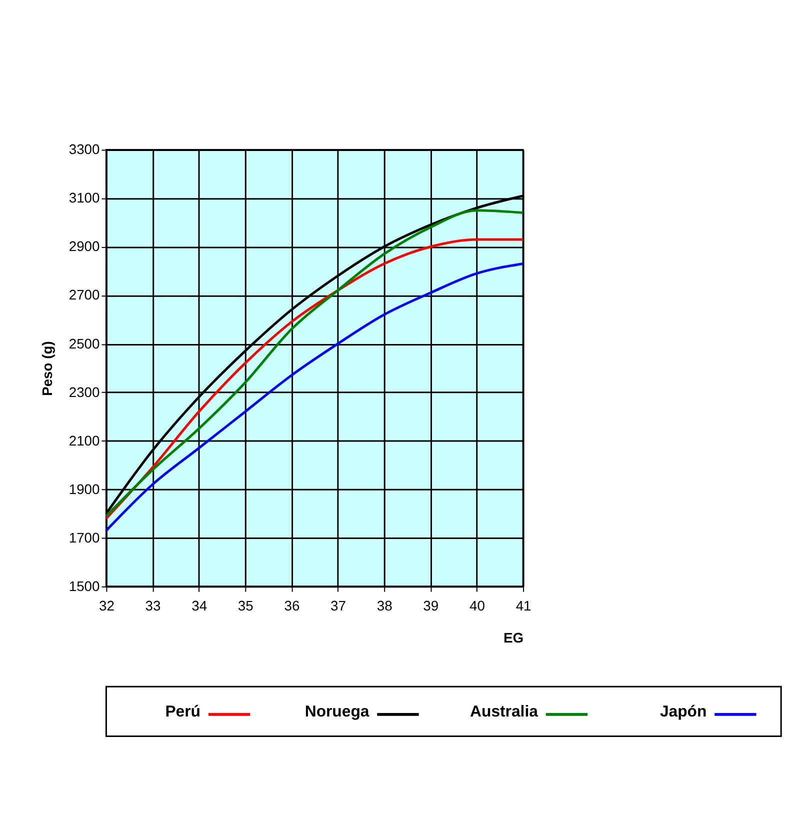 The width and height of the screenshot is (792, 821). I want to click on x-tick-label: 36, so click(292, 606).